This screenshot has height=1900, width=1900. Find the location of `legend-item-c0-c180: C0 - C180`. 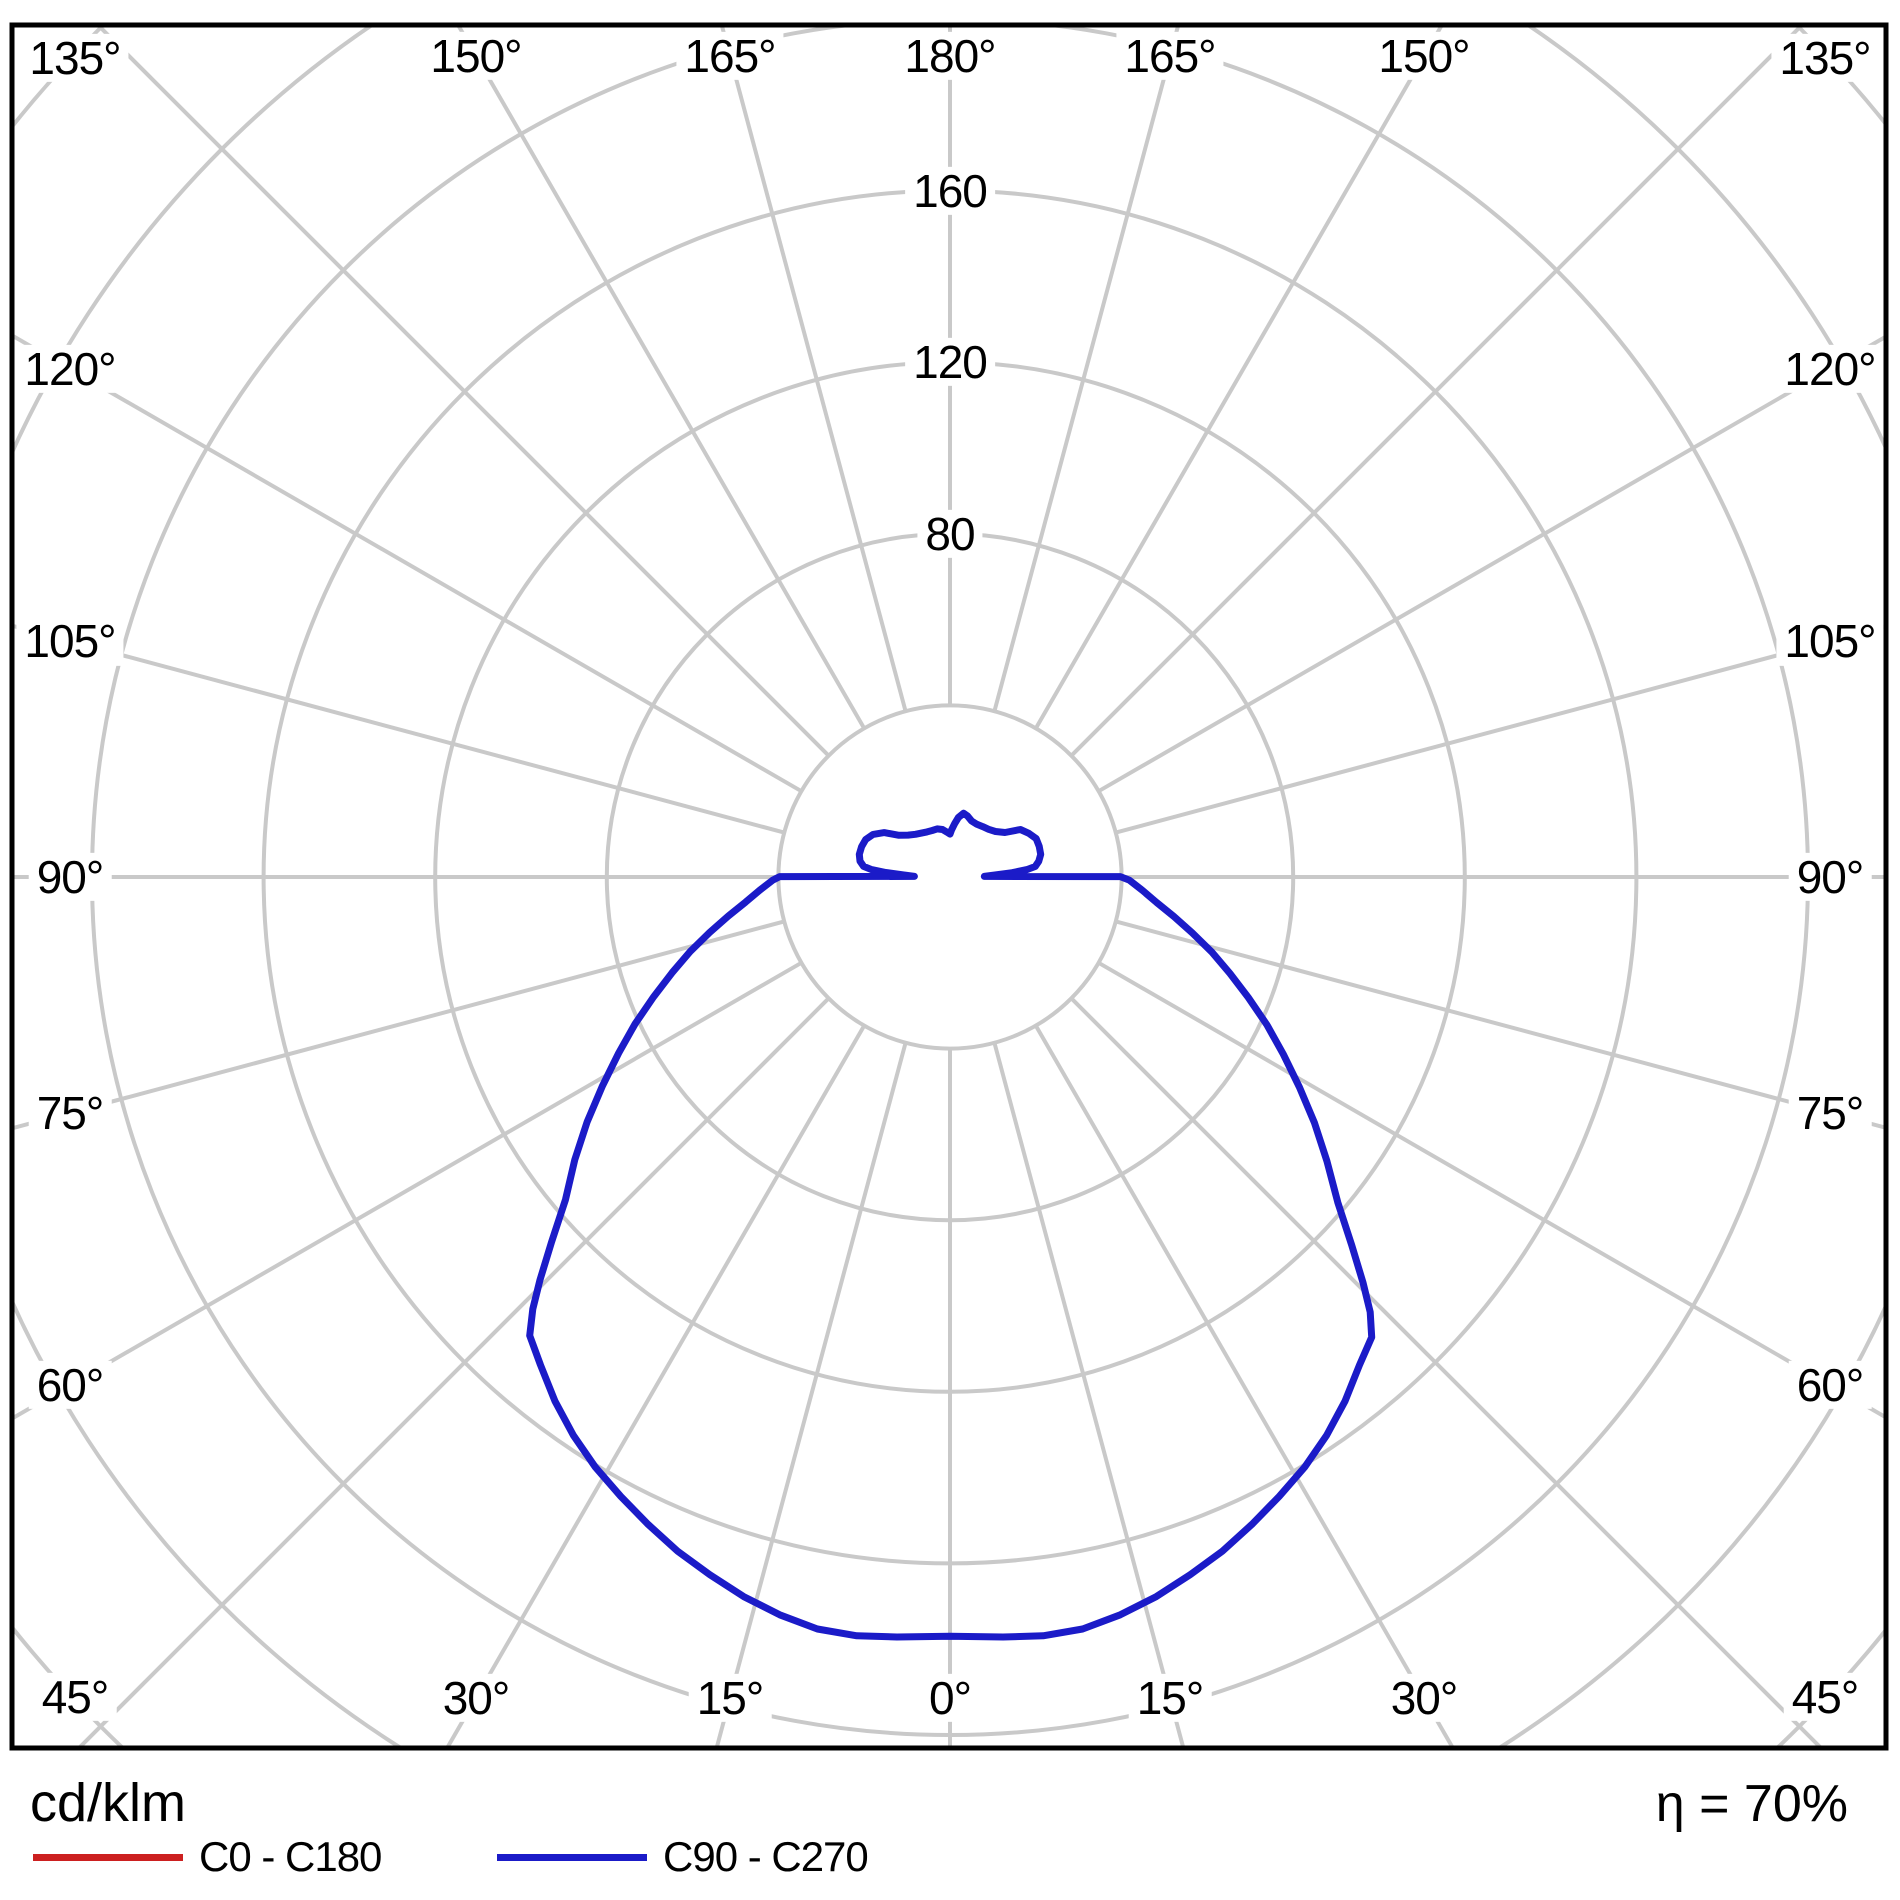

legend-item-c0-c180: C0 - C180 is located at coordinates (207, 1857).